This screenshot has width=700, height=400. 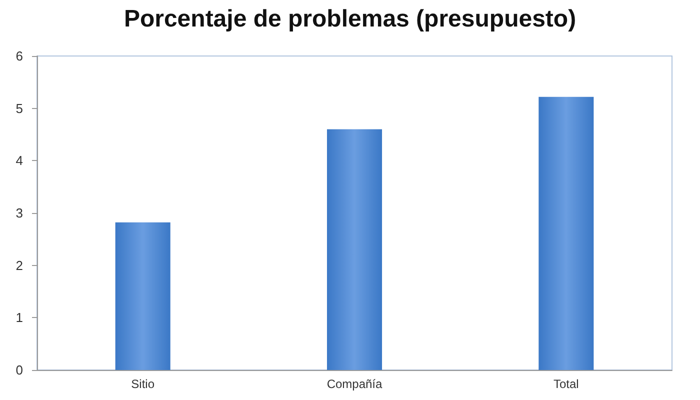 What do you see at coordinates (566, 384) in the screenshot?
I see `x-tick-label: Total` at bounding box center [566, 384].